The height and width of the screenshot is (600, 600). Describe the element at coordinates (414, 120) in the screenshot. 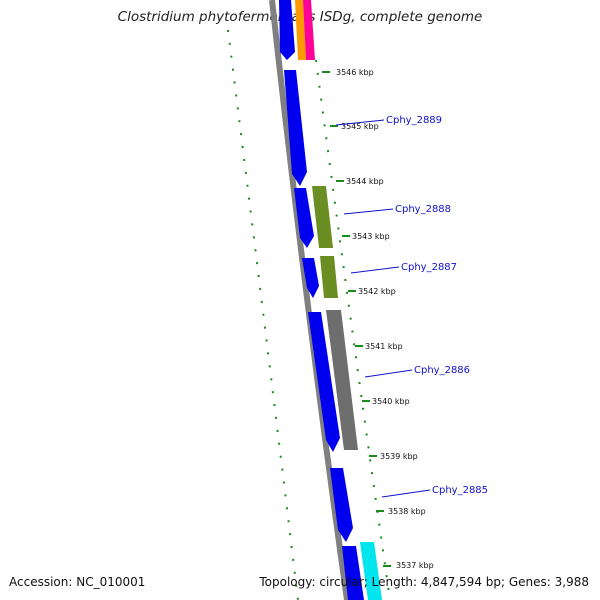

I see `gene-label-cphy-2889: Cphy_2889` at that location.